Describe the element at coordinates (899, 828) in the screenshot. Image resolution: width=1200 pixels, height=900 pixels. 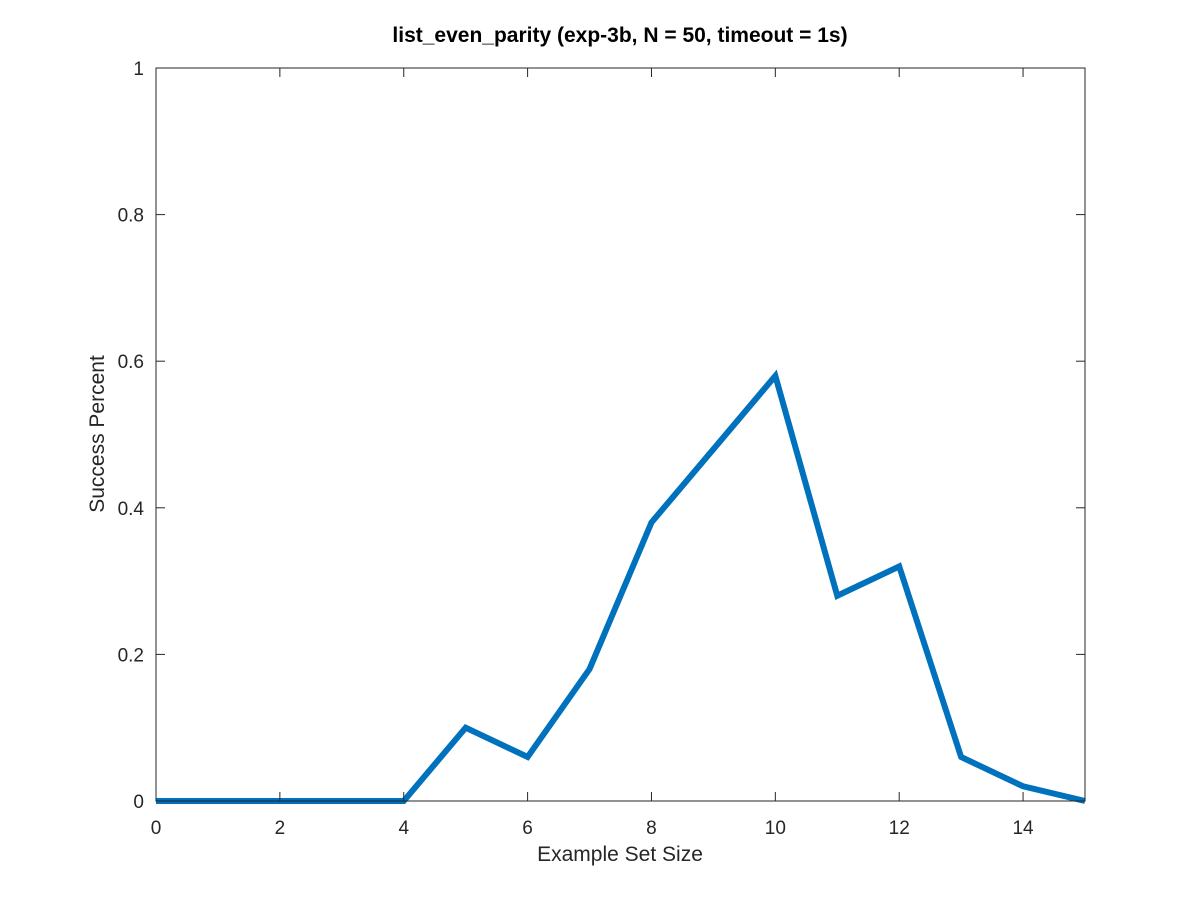
I see `x-tick-label: 12` at that location.